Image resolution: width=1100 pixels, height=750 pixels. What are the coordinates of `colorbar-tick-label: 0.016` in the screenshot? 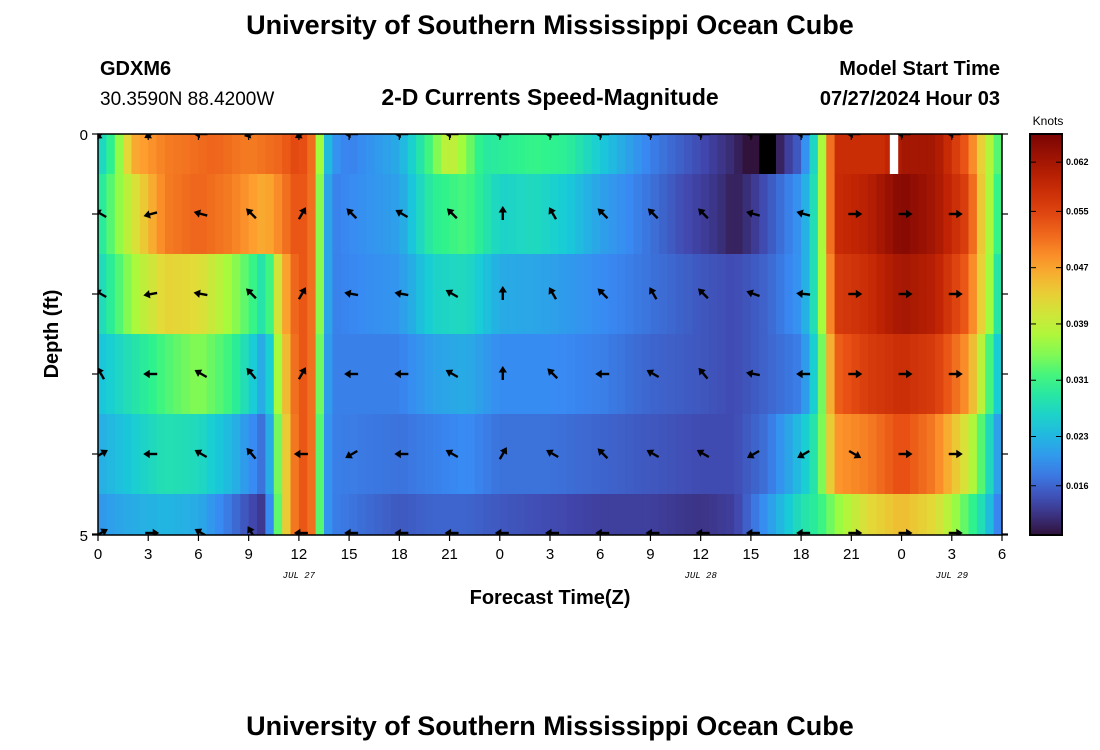 It's located at (1077, 486).